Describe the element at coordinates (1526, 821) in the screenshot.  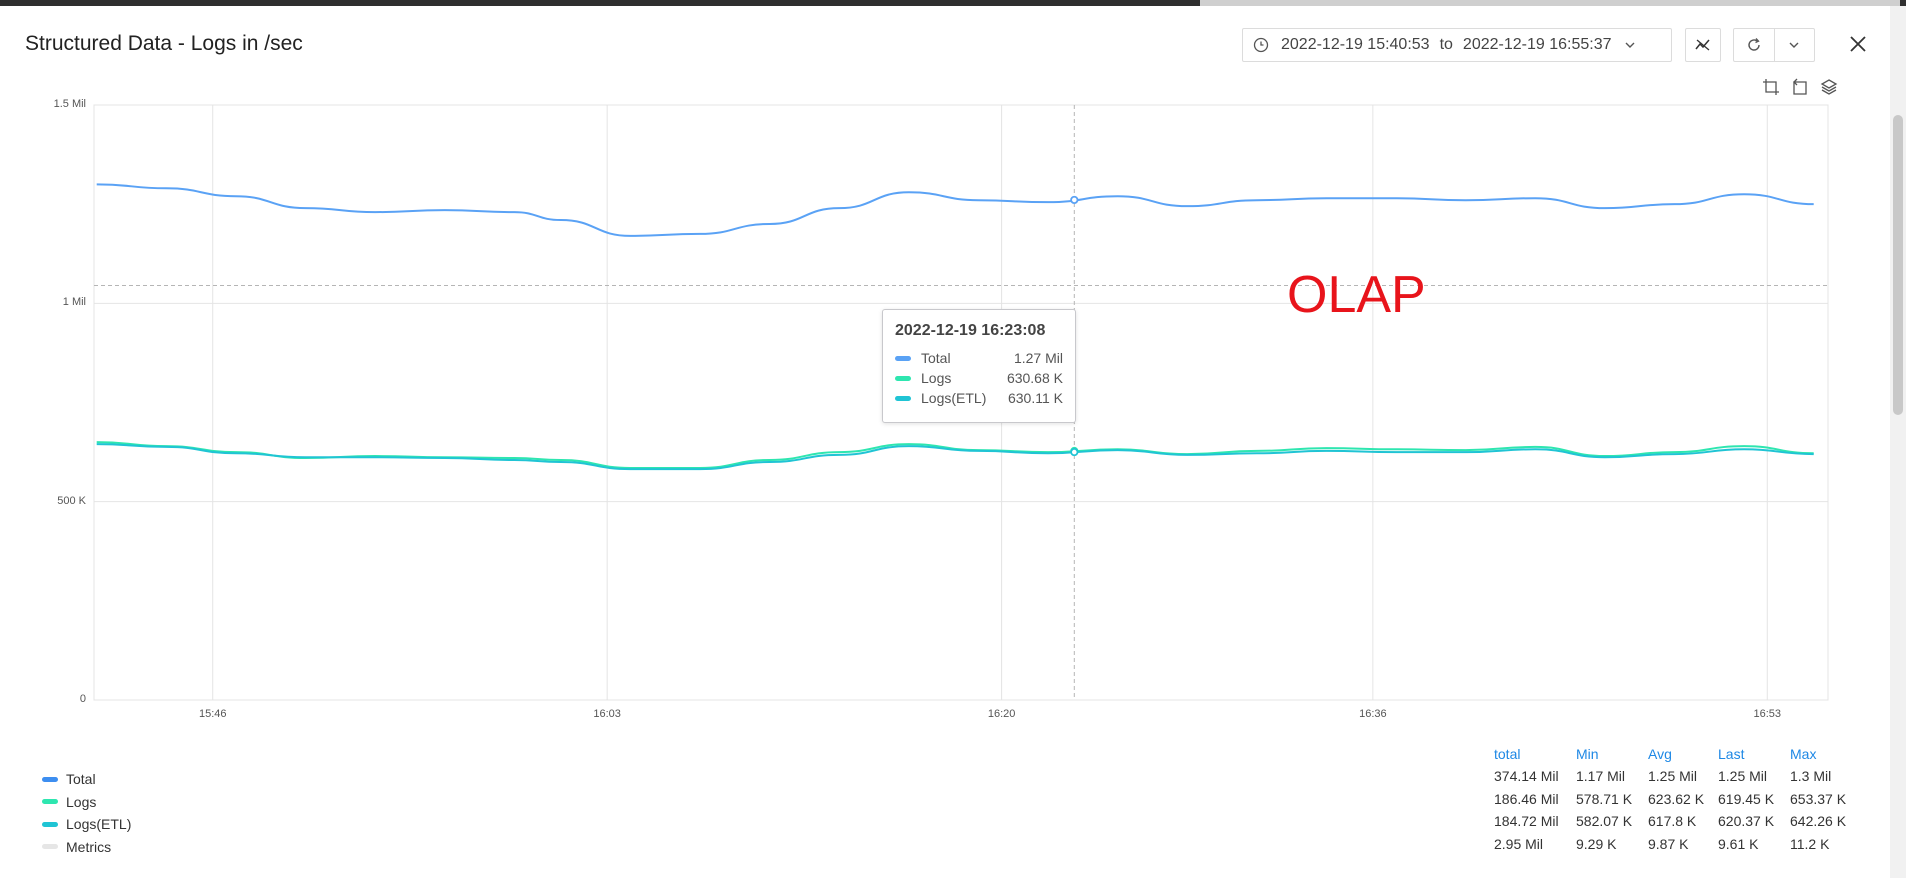
I see `stats-cell: 184.72 Mil` at that location.